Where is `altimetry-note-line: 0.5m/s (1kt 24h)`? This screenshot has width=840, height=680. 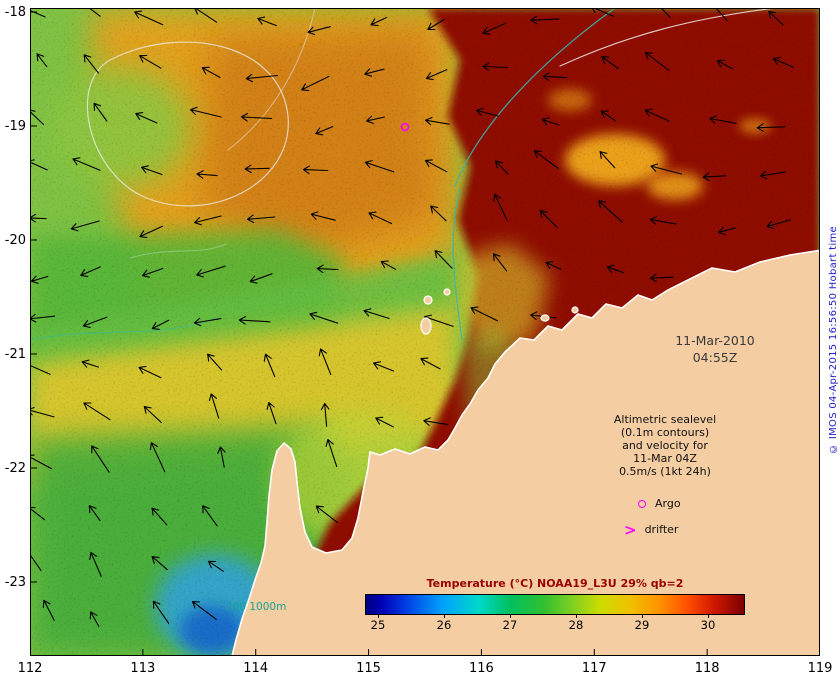 altimetry-note-line: 0.5m/s (1kt 24h) is located at coordinates (665, 471).